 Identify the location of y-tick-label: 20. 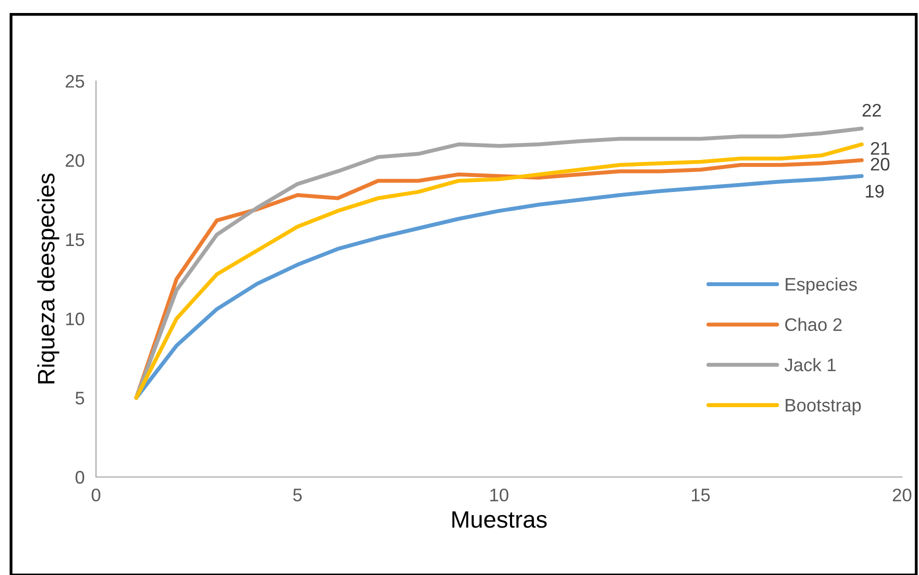
(75, 160).